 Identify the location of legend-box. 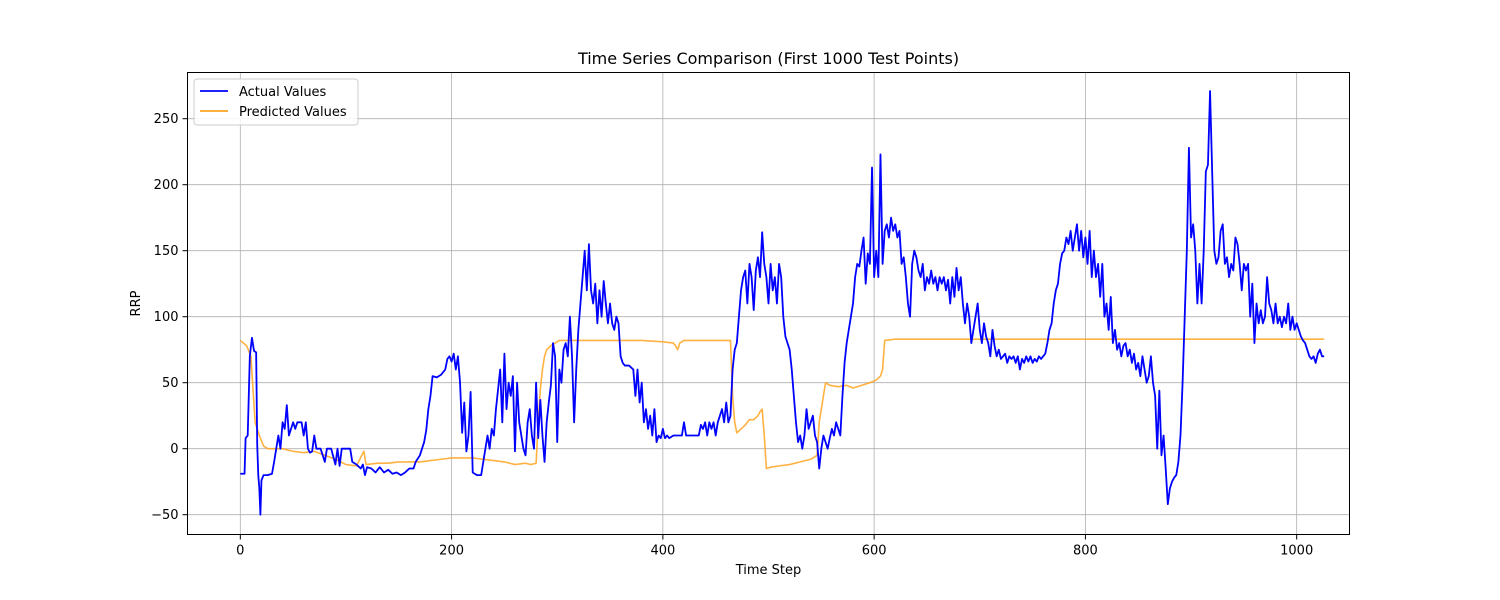
(276, 102).